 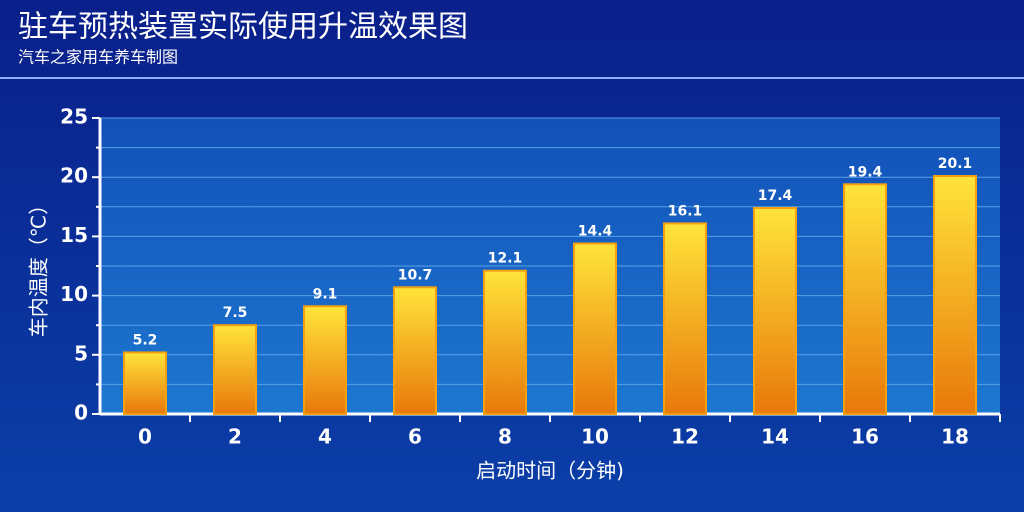 I want to click on y-axis-title: 车内温度（℃）, so click(x=39, y=266).